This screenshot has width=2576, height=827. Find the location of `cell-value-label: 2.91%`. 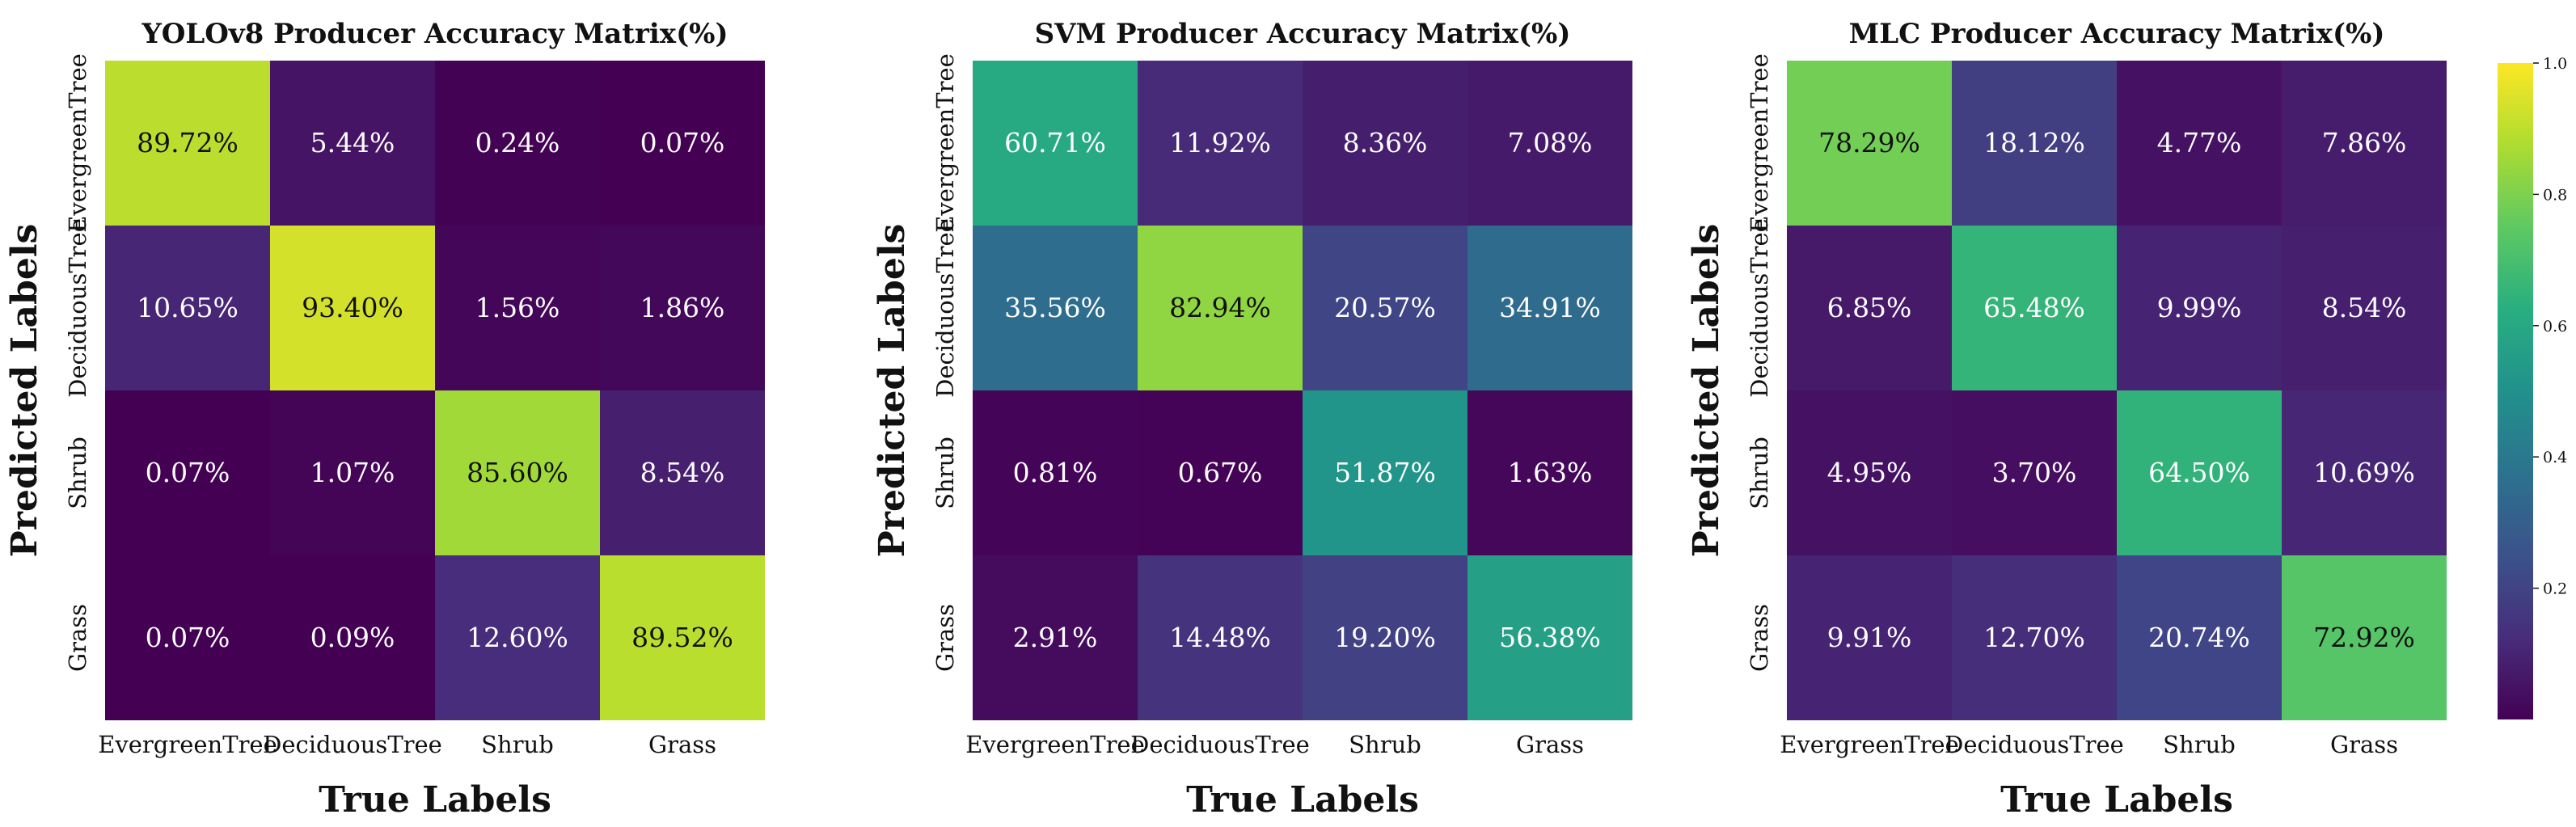

cell-value-label: 2.91% is located at coordinates (1055, 637).